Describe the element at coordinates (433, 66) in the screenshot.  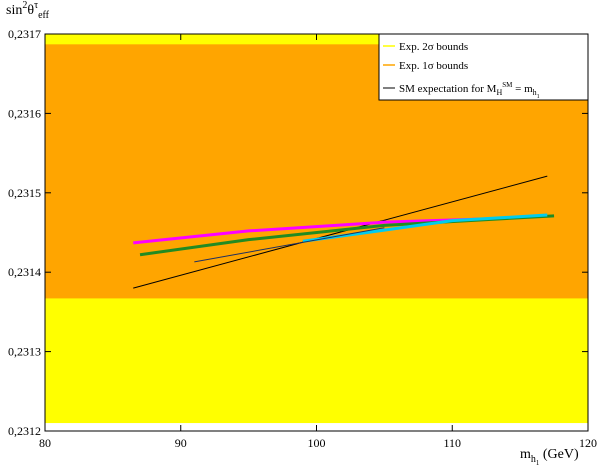
I see `legend-label: Exp. 1σ bounds` at that location.